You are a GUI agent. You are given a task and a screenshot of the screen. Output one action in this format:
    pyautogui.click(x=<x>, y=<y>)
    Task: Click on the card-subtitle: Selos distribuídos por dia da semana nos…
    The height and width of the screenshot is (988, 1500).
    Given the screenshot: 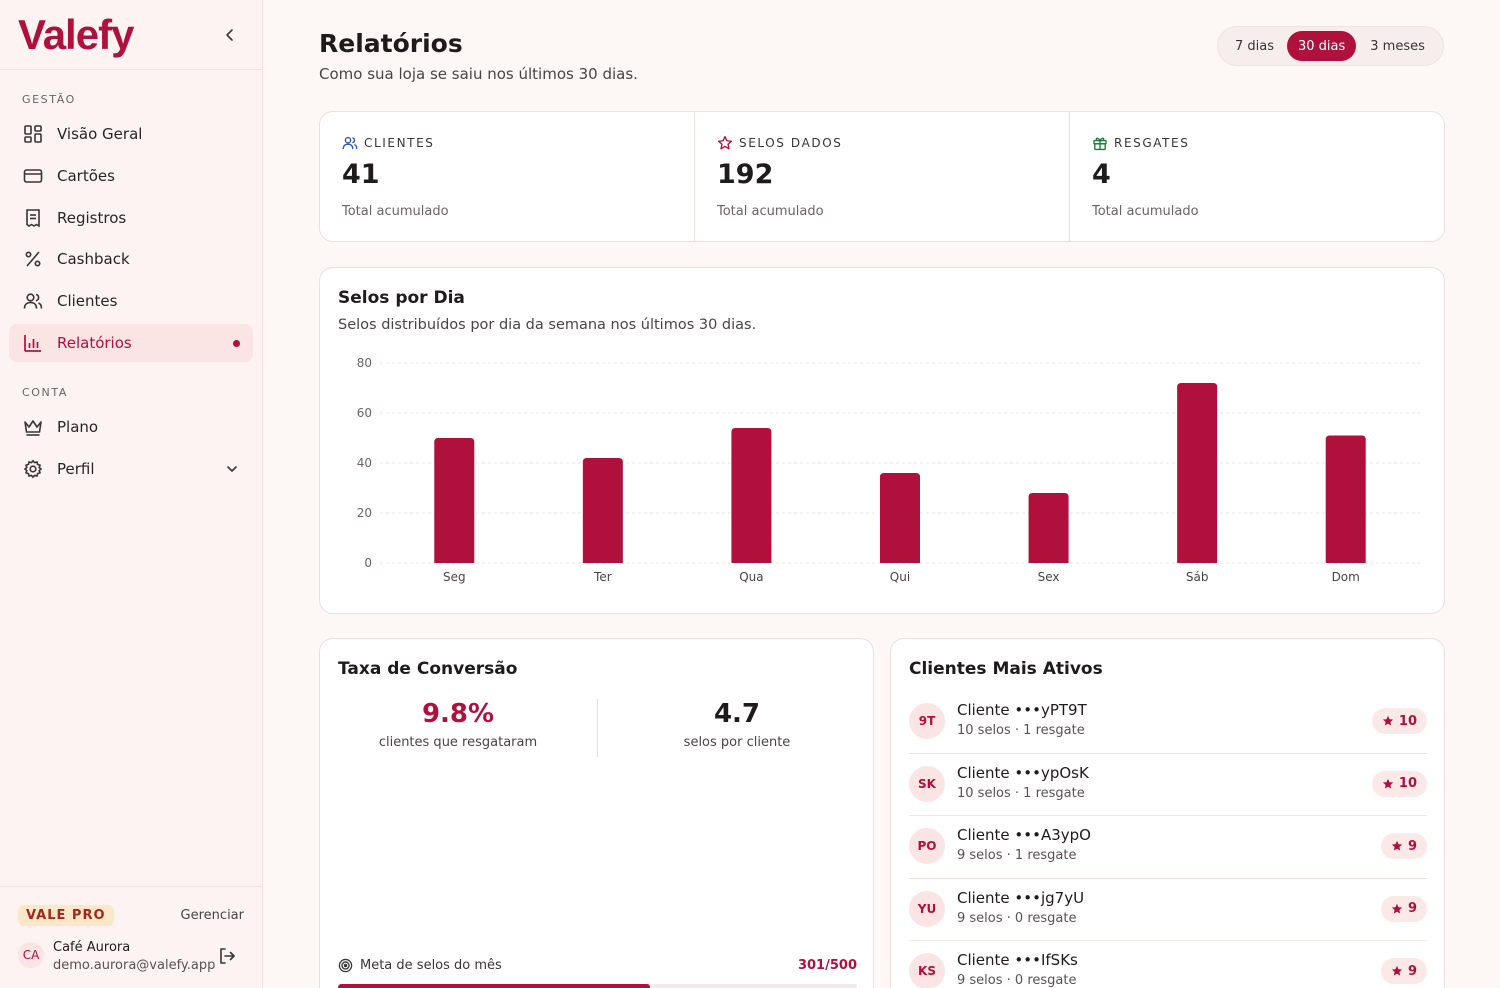 What is the action you would take?
    pyautogui.click(x=547, y=325)
    